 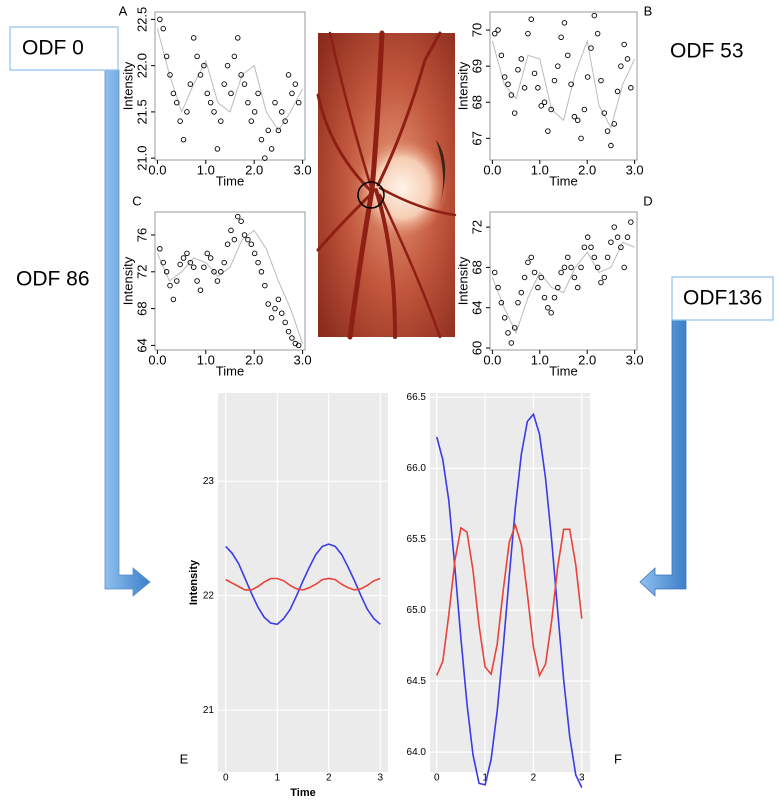 What do you see at coordinates (417, 610) in the screenshot?
I see `y-tick-label: 65.0` at bounding box center [417, 610].